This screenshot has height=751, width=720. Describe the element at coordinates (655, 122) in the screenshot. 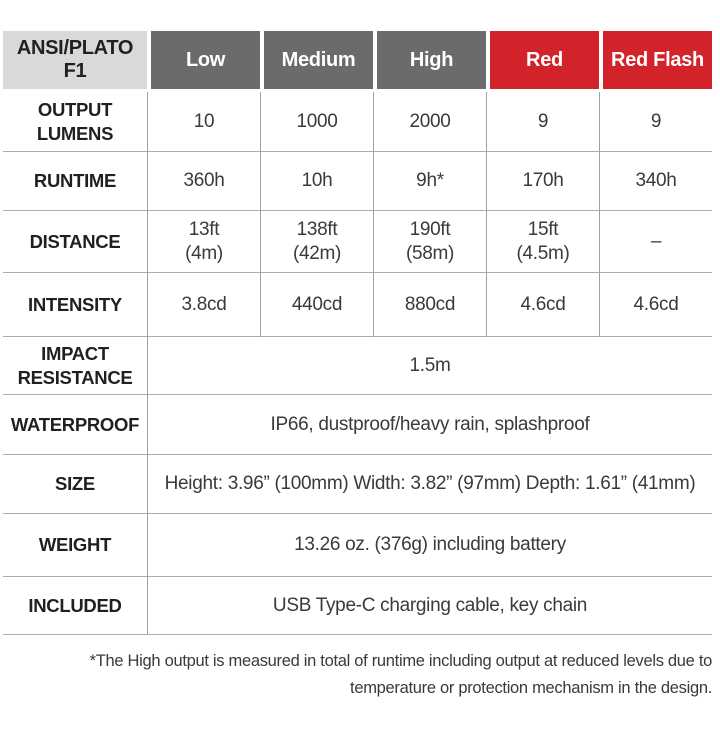

I see `cell-output-lumens-red-flash: 9` at that location.